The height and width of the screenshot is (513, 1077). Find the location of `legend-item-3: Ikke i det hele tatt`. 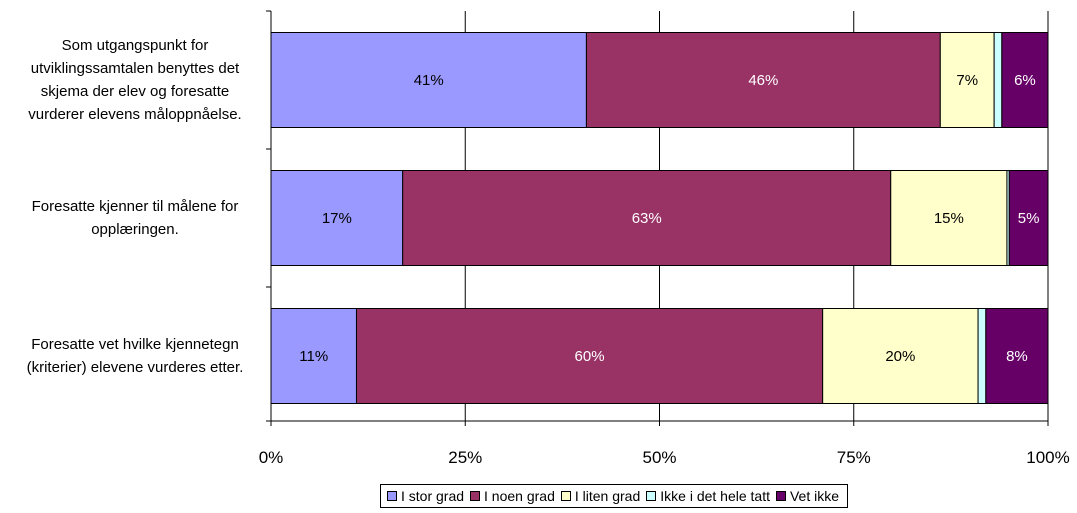

legend-item-3: Ikke i det hele tatt is located at coordinates (708, 496).